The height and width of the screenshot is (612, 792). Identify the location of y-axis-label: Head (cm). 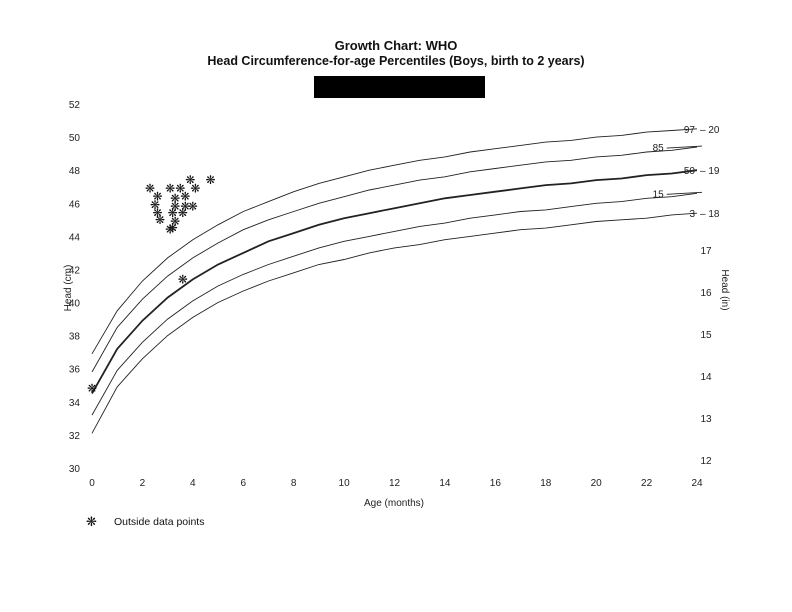
(68, 288).